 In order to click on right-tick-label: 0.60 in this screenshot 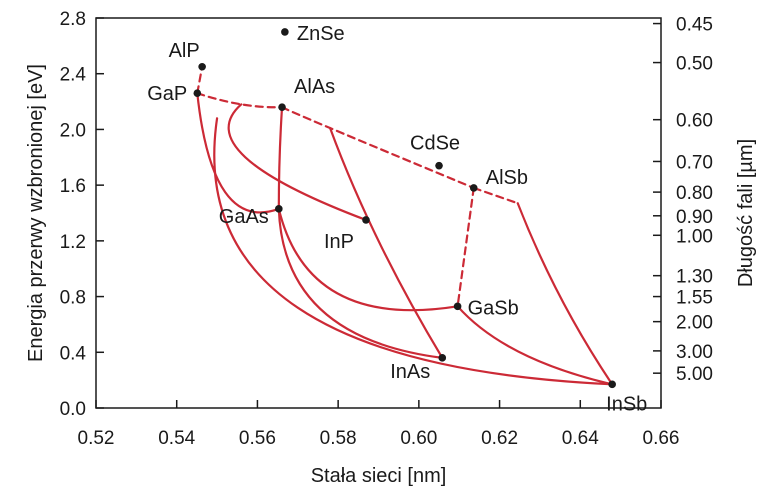, I will do `click(694, 121)`.